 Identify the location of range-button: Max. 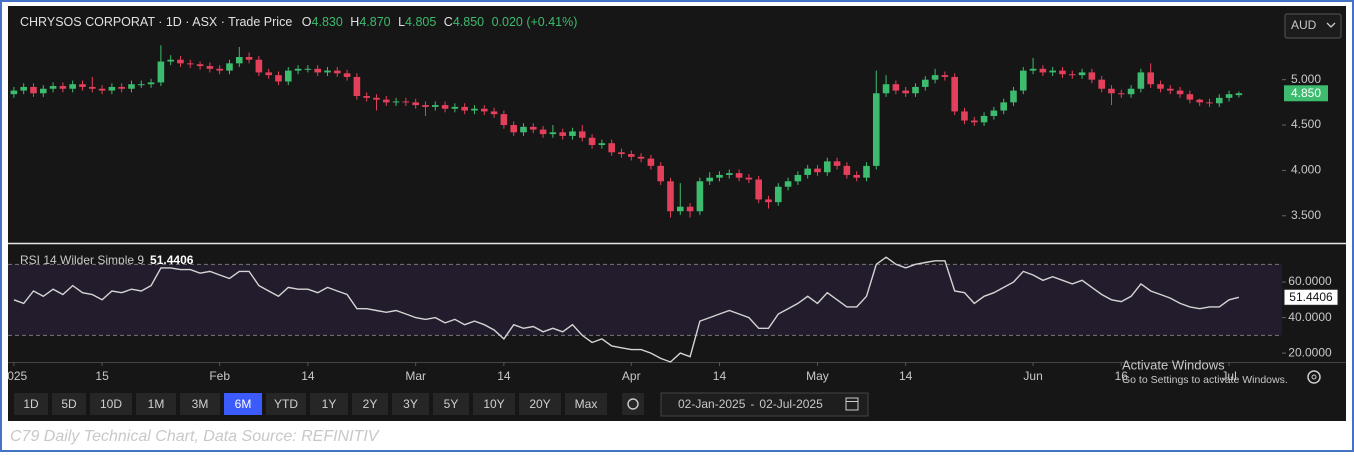
(586, 404).